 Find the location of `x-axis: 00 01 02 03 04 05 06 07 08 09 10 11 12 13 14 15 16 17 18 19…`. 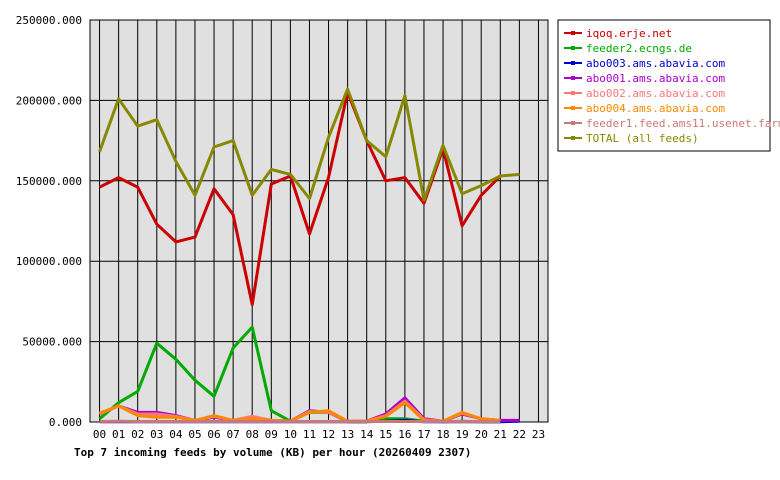

x-axis: 00 01 02 03 04 05 06 07 08 09 10 11 12 13 14 15 16 17 18 19… is located at coordinates (319, 434).